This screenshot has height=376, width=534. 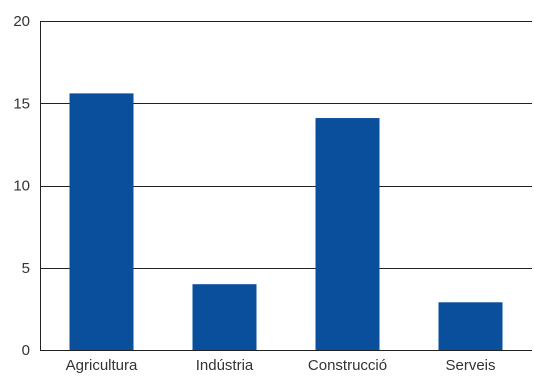 I want to click on x-tick-label-1: Indústria, so click(x=225, y=365).